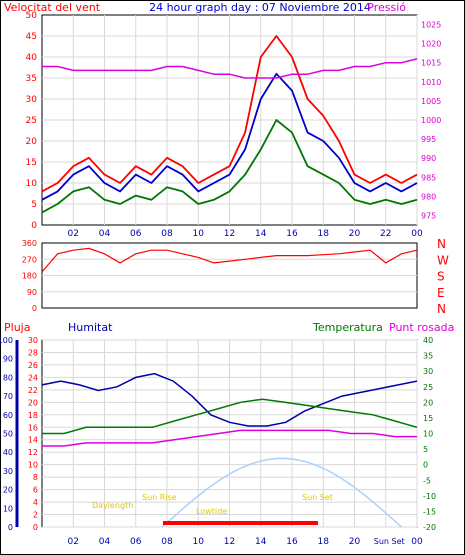  Describe the element at coordinates (386, 7) in the screenshot. I see `pressure-axis-label: Pressió` at that location.